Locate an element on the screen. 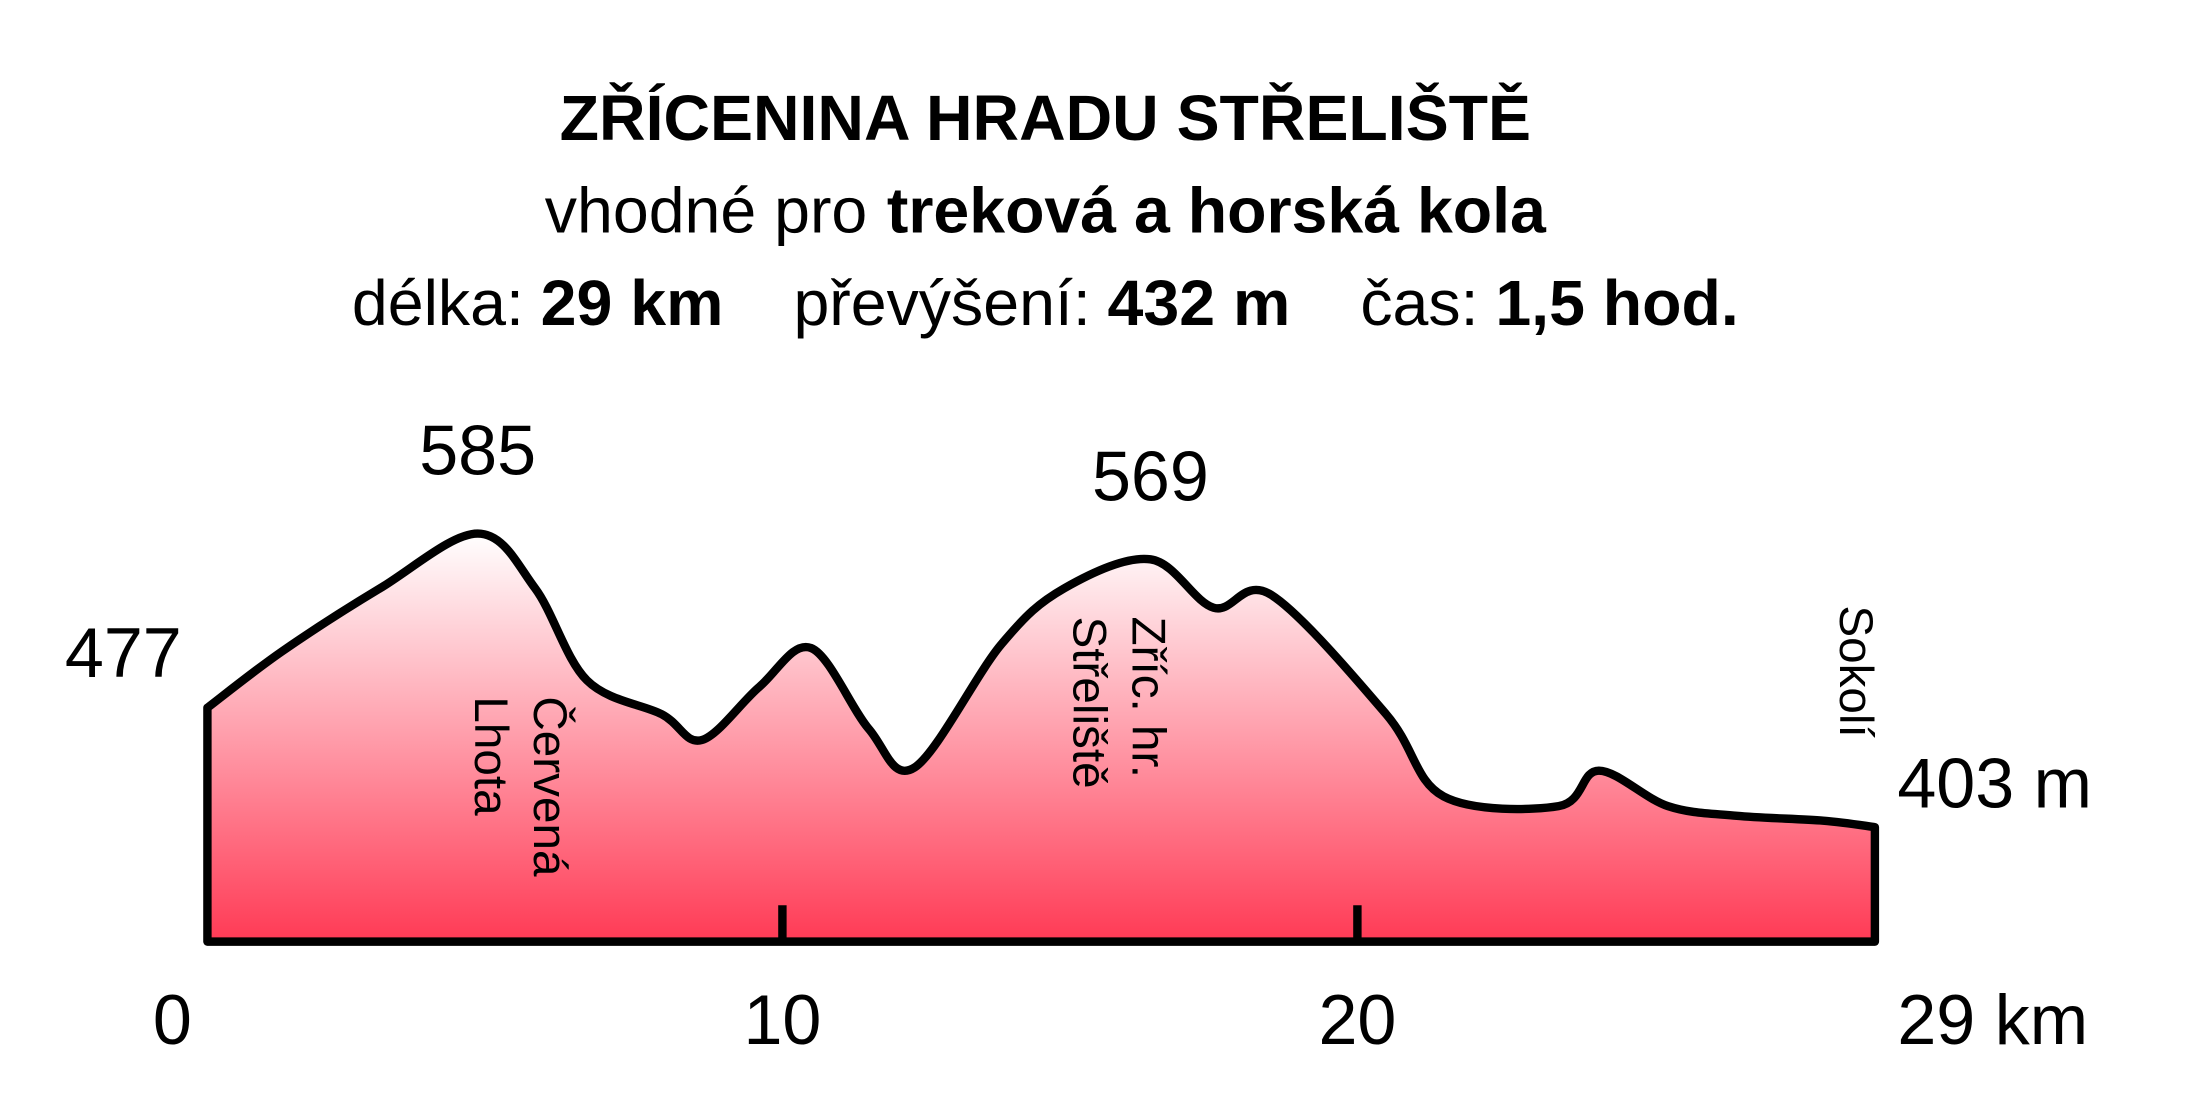  x-tick-label: 10 is located at coordinates (782, 1020).